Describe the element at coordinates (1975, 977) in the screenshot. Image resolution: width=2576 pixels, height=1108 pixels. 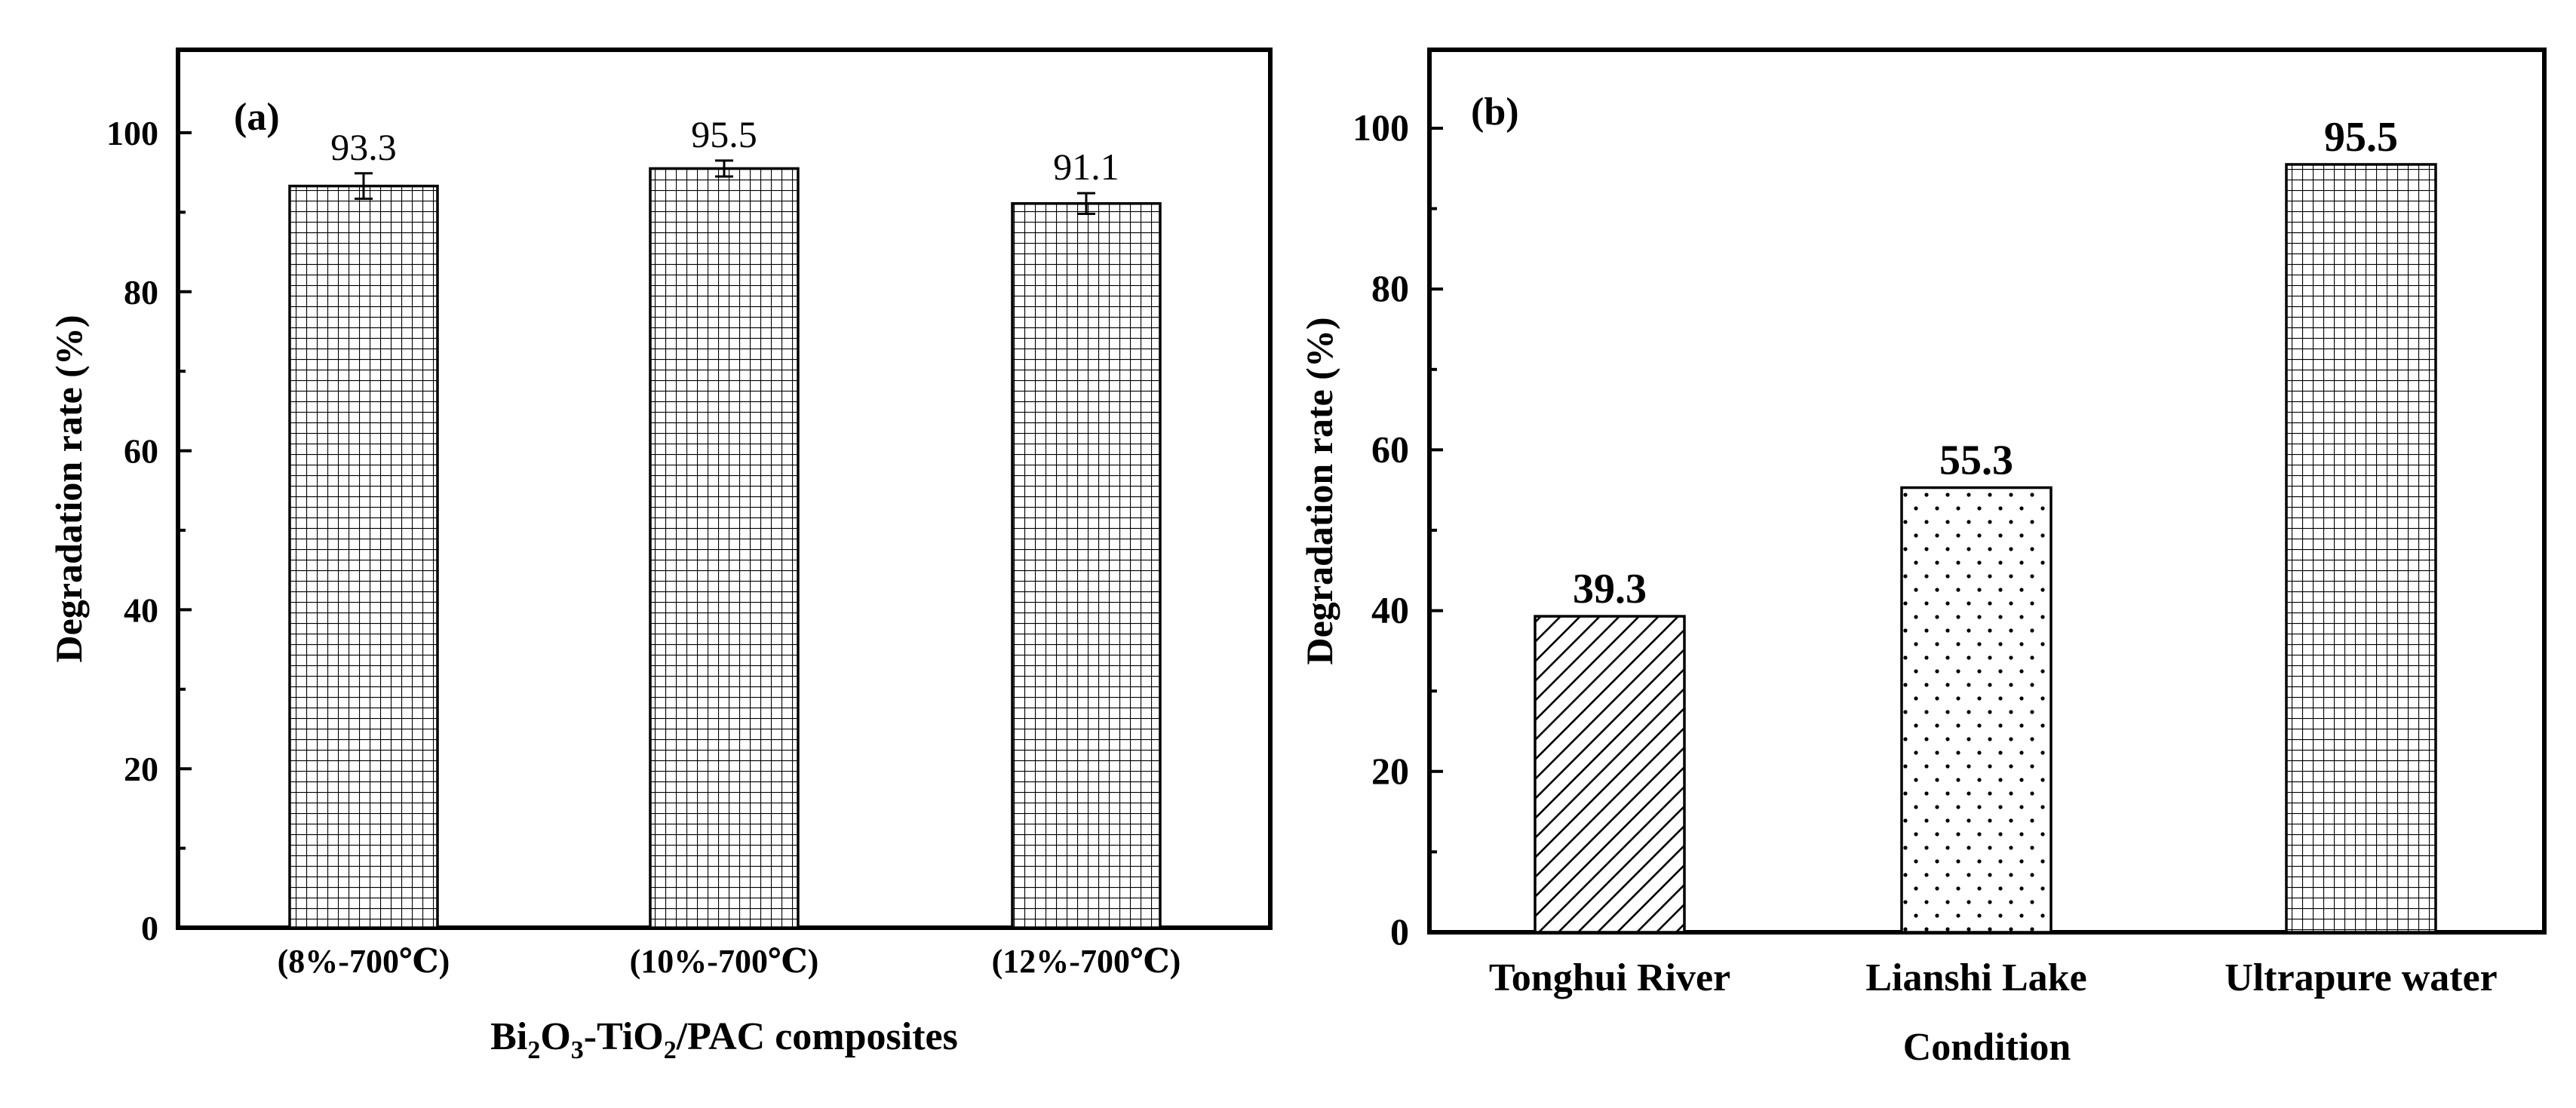
I see `x-tick-label-2: Lianshi Lake` at that location.